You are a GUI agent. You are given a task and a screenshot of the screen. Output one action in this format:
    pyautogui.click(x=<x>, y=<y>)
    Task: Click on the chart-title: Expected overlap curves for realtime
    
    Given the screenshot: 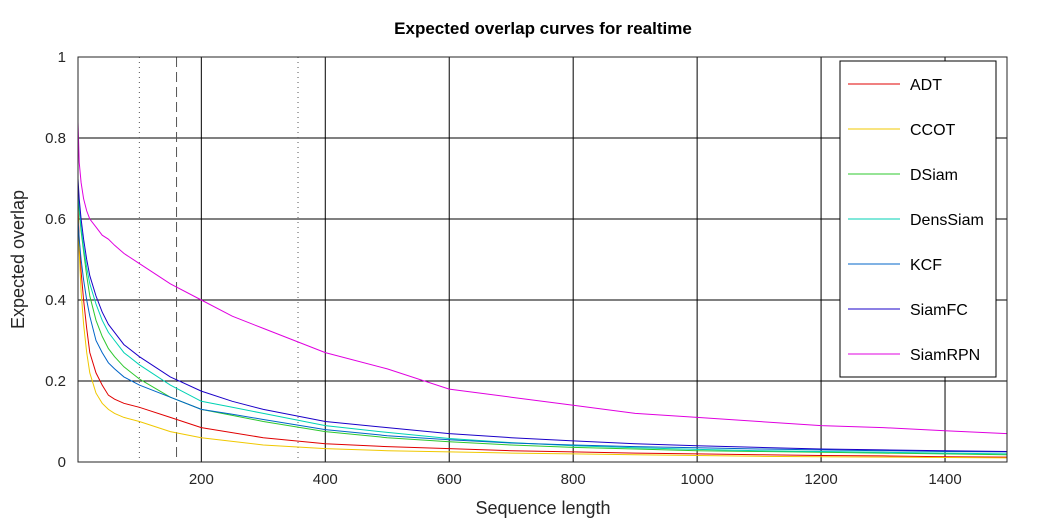 What is the action you would take?
    pyautogui.click(x=543, y=28)
    